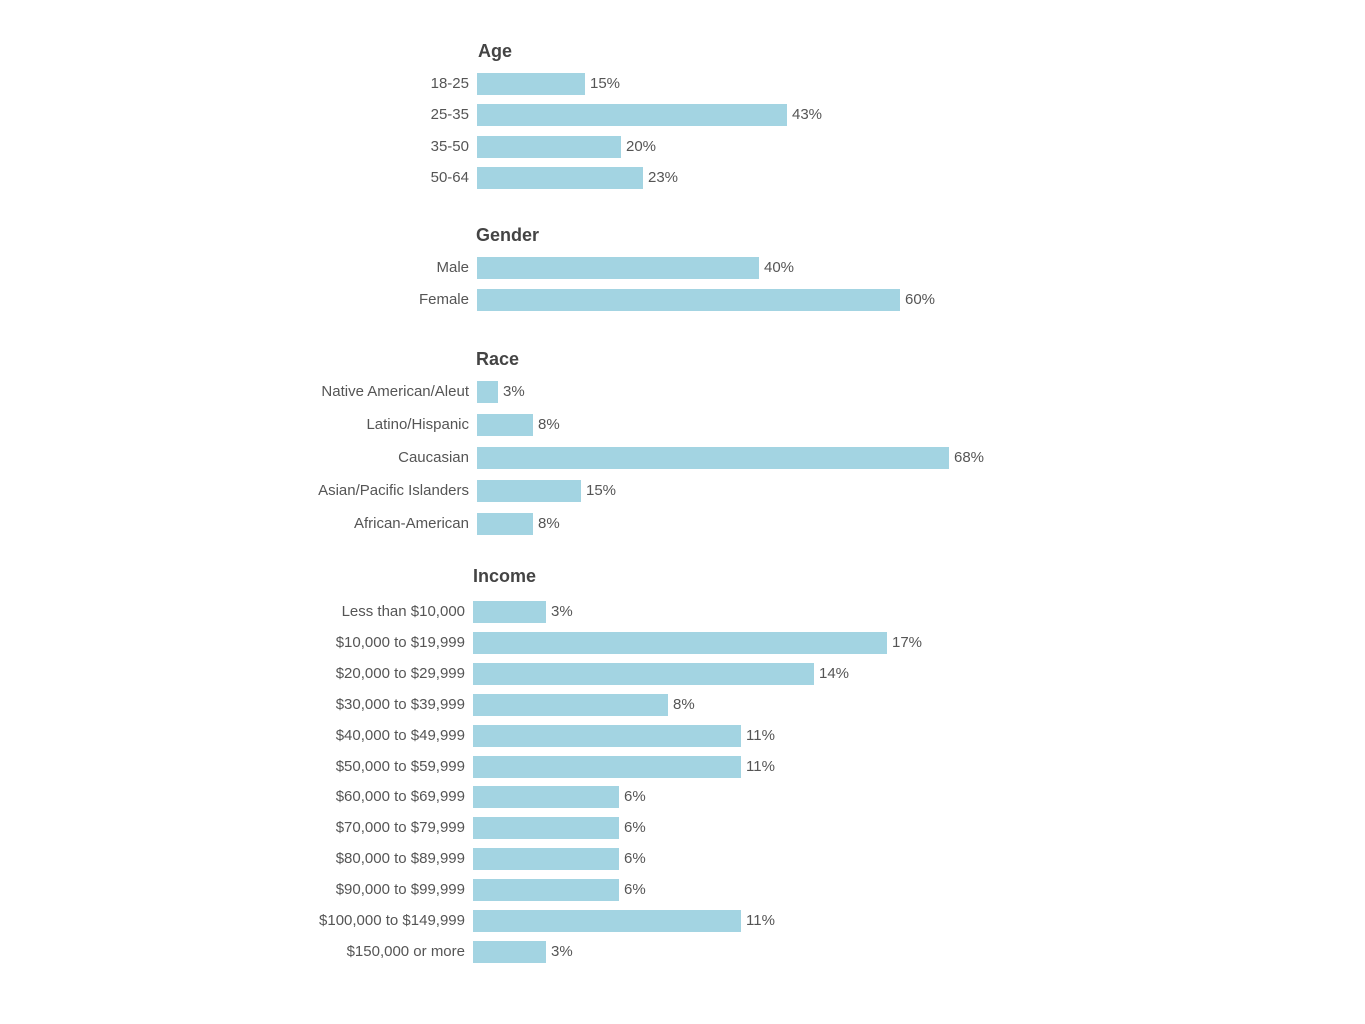  Describe the element at coordinates (392, 920) in the screenshot. I see `category-label: $100,000 to $149,999` at that location.